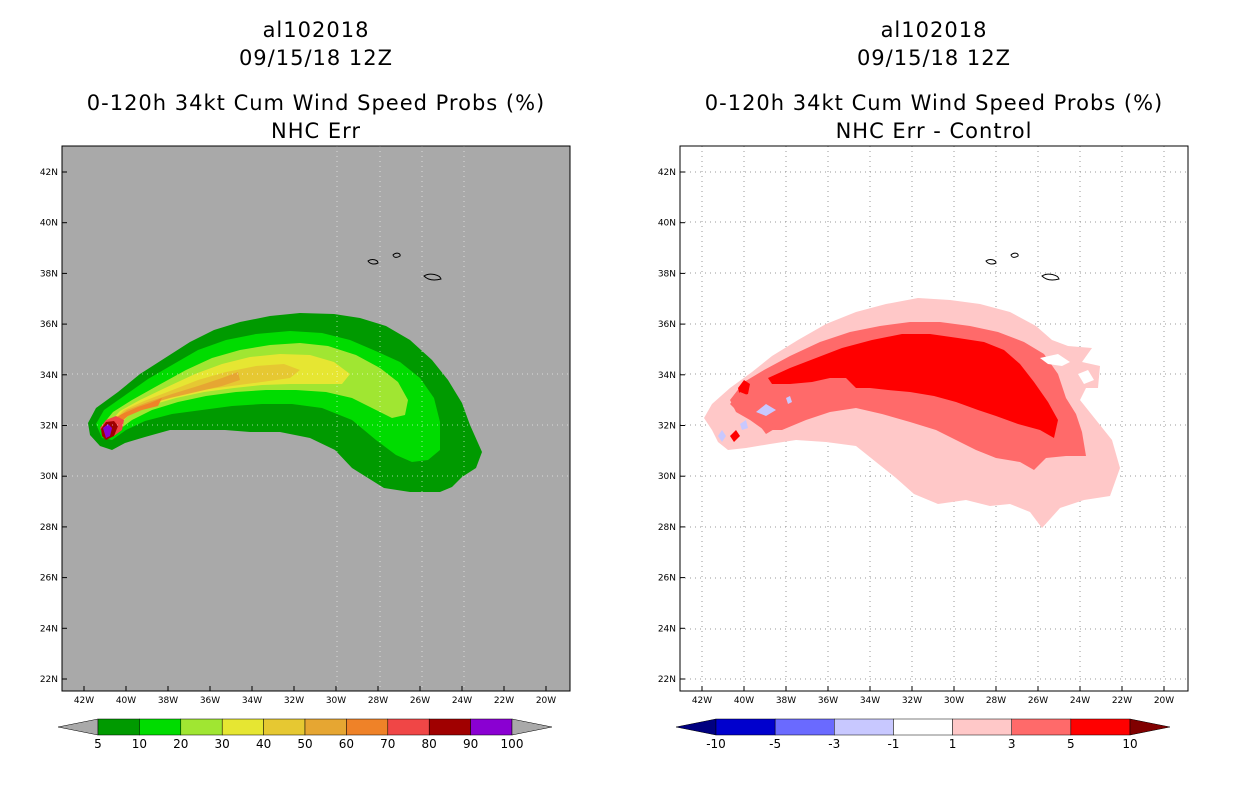 Image resolution: width=1236 pixels, height=800 pixels. I want to click on right-azores-islands, so click(1022, 266).